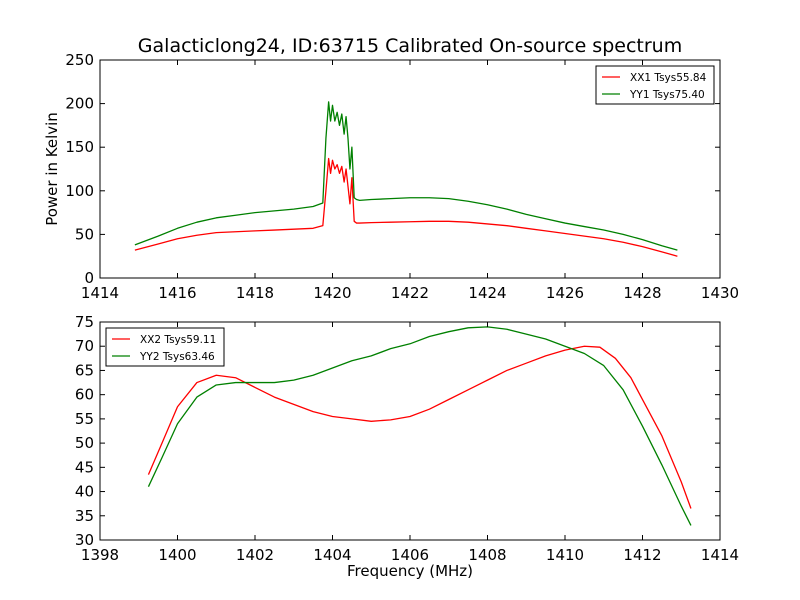 This screenshot has height=600, width=800. Describe the element at coordinates (84, 346) in the screenshot. I see `bottom-y-tick-label: 70` at that location.